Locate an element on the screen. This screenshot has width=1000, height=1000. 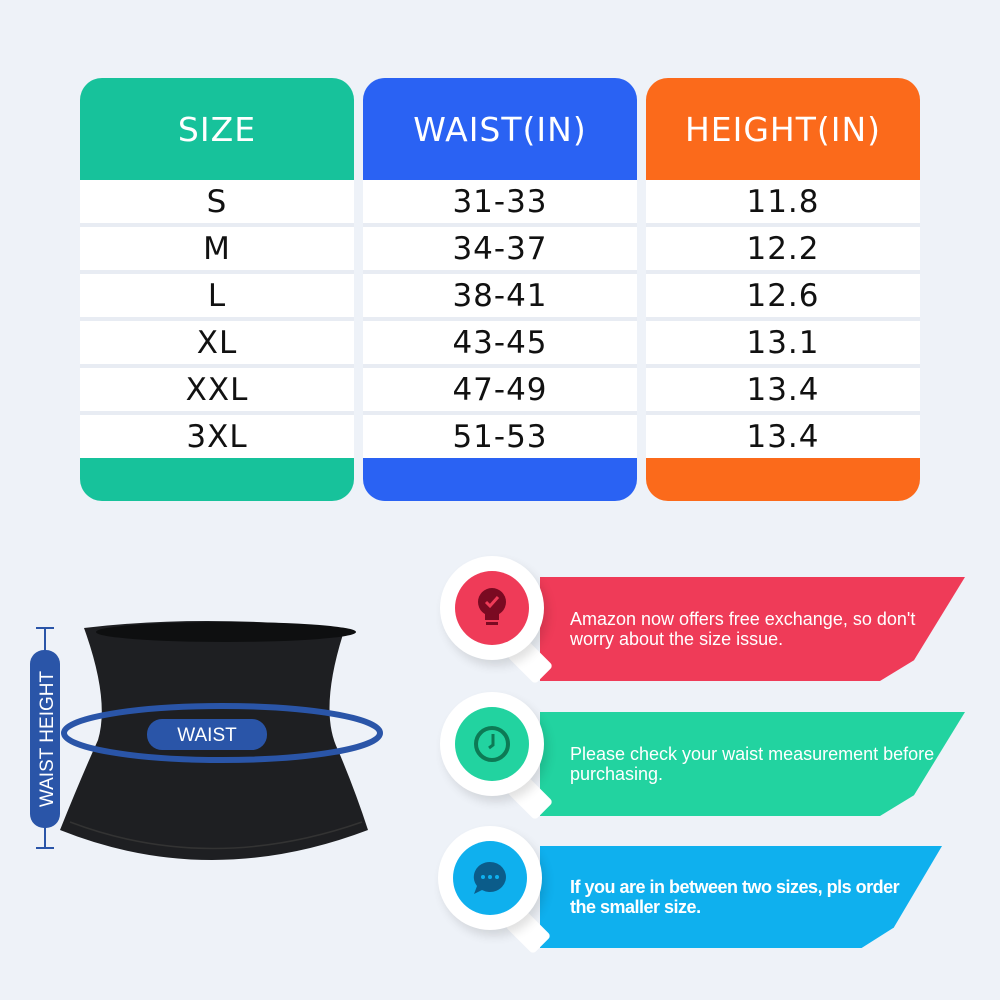
size-column: SIZE S M L XL XXL 3XL is located at coordinates (217, 289).